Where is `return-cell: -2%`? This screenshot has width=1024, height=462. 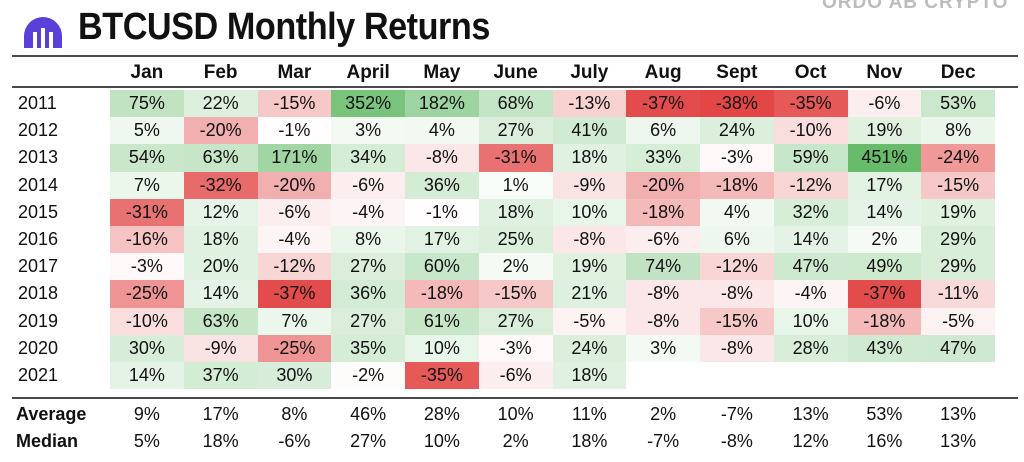 return-cell: -2% is located at coordinates (368, 375).